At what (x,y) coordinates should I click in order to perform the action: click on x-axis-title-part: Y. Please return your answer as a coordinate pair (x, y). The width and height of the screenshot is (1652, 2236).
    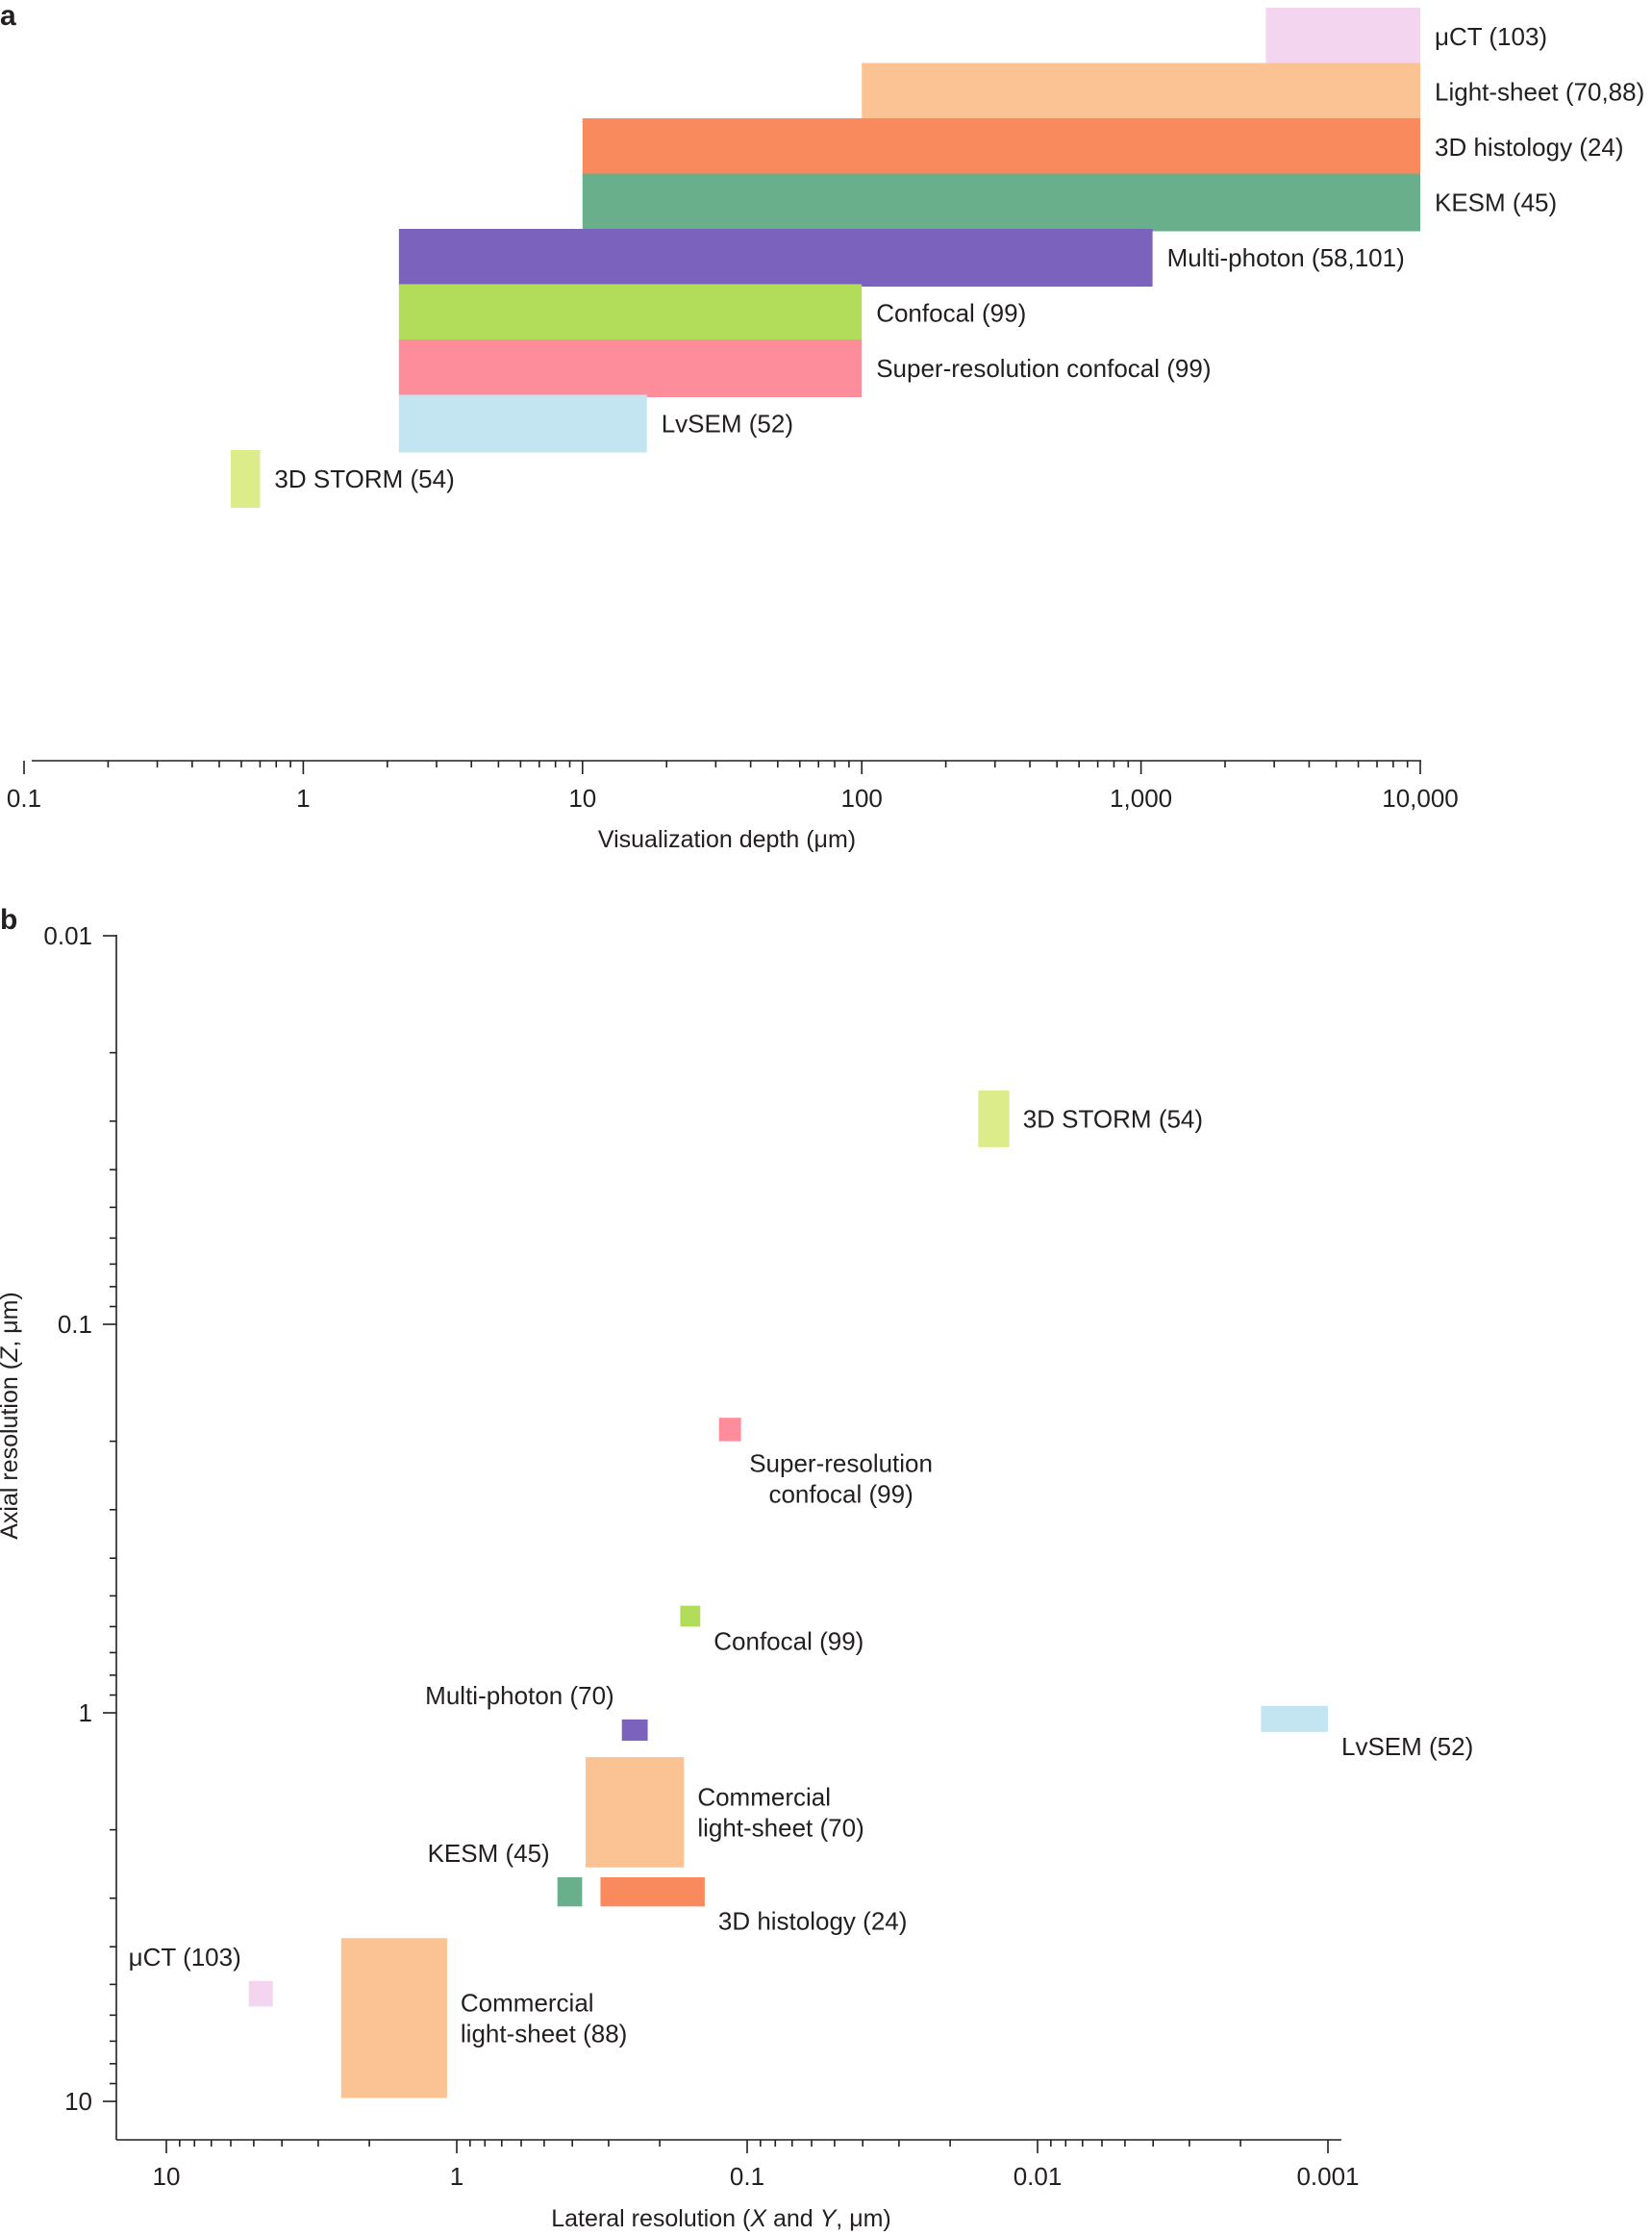
    Looking at the image, I should click on (830, 2218).